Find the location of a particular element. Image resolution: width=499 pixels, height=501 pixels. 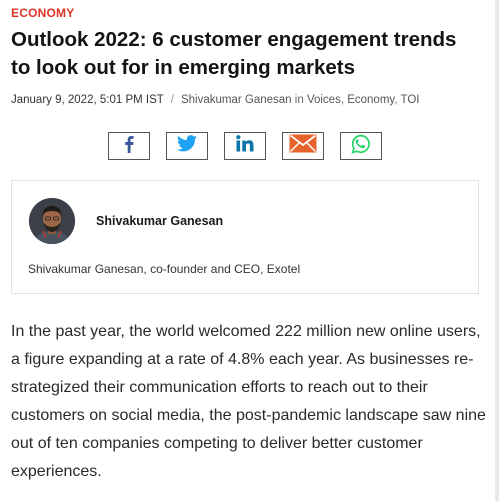

section-link-economy: Economy is located at coordinates (371, 100).